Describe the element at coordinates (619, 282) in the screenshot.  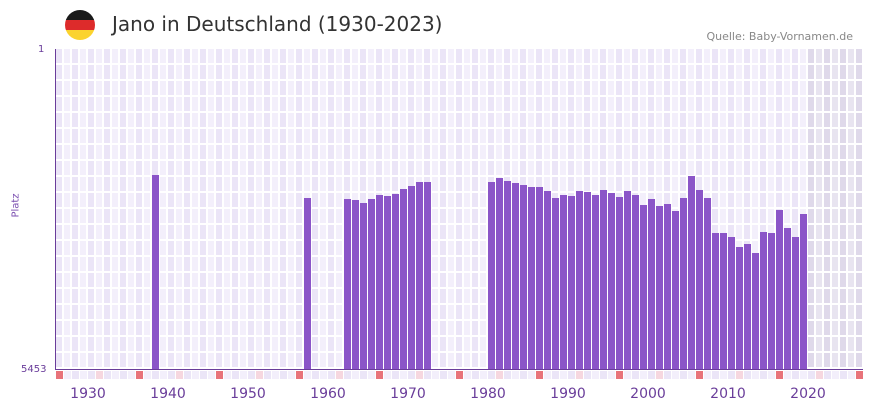
I see `bar-1998` at that location.